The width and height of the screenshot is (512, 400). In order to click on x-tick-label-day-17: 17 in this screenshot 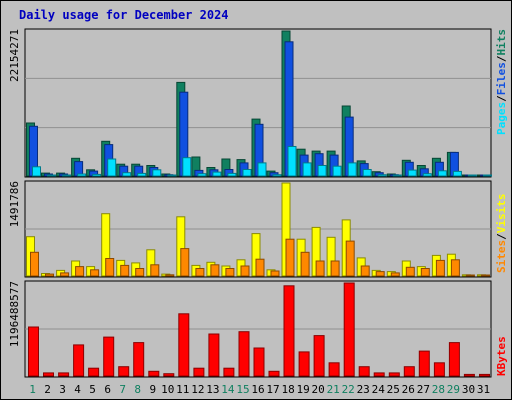, I will do `click(272, 389)`.